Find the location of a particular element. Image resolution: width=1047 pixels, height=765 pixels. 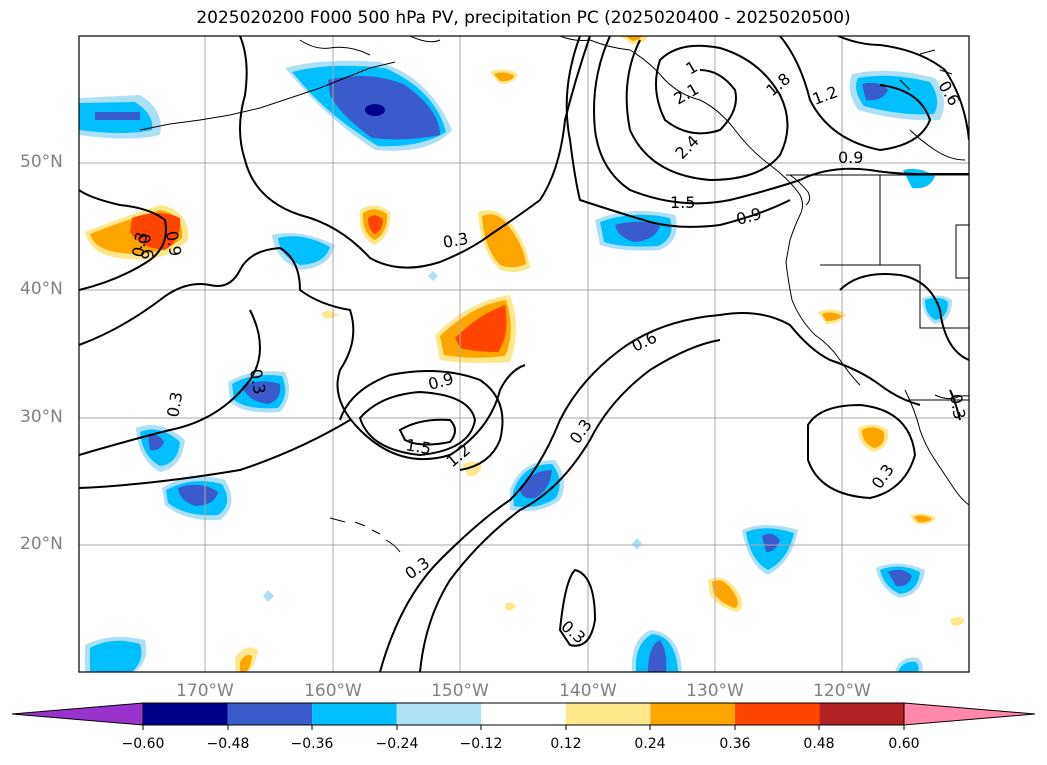

contour-03-south is located at coordinates (570, 505).